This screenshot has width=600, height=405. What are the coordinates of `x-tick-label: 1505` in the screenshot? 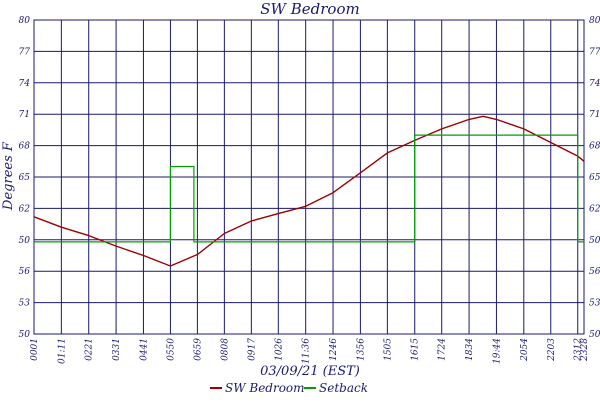 It's located at (388, 349).